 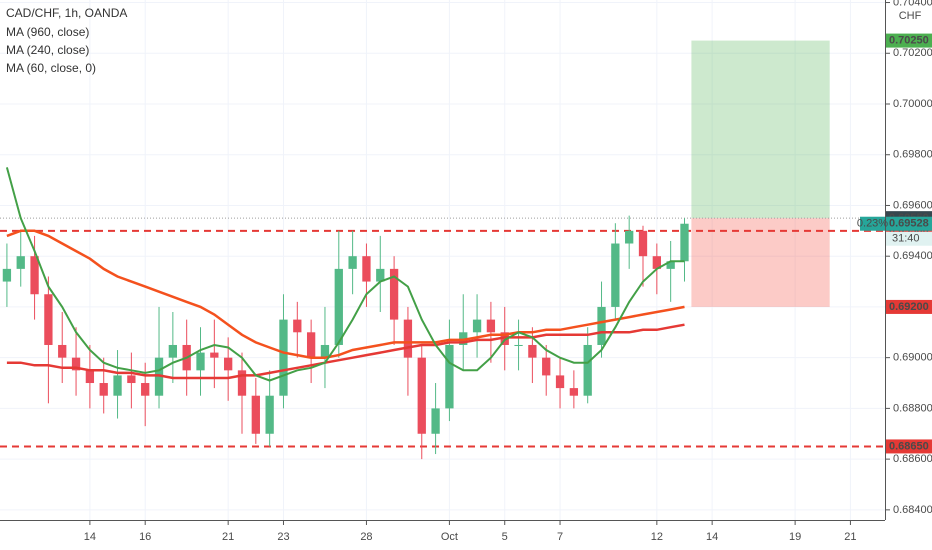 I want to click on moving-average, so click(x=345, y=351).